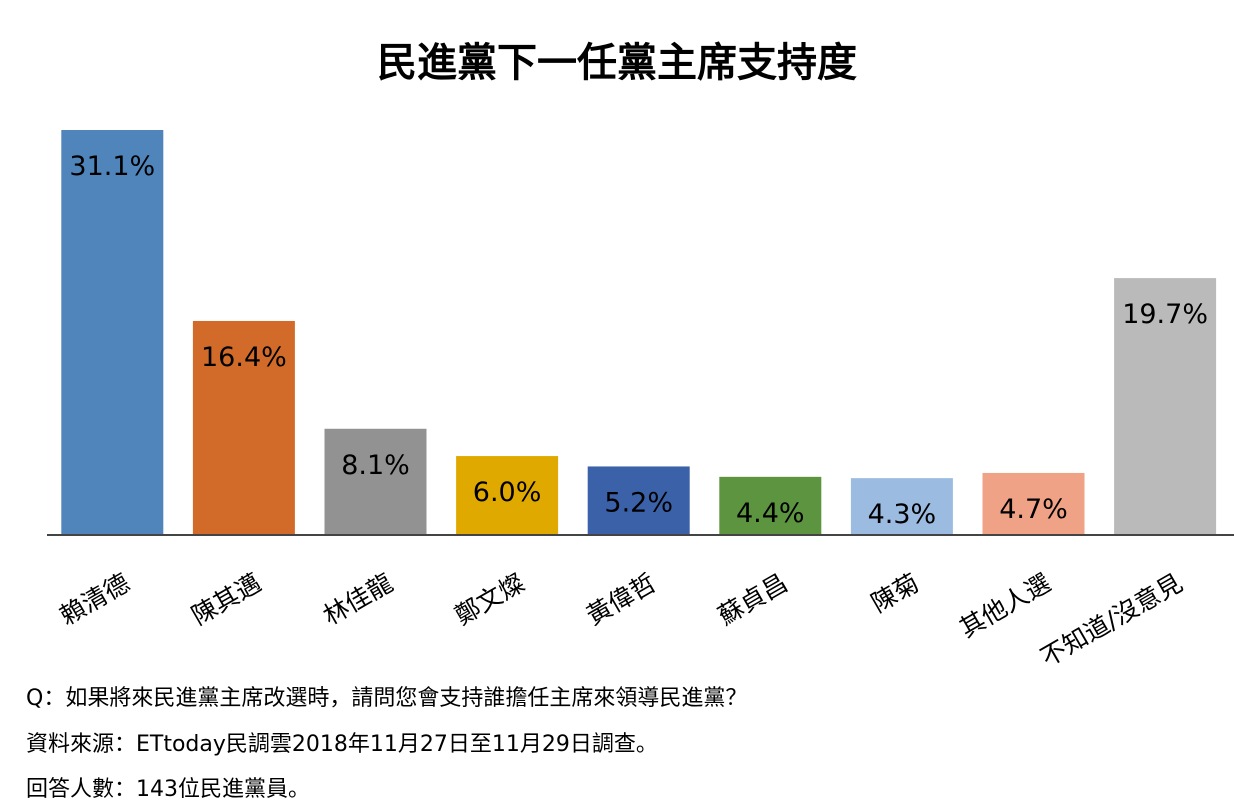 The height and width of the screenshot is (810, 1234). Describe the element at coordinates (617, 63) in the screenshot. I see `chart-title: 民進黨下一任黨主席支持度` at that location.